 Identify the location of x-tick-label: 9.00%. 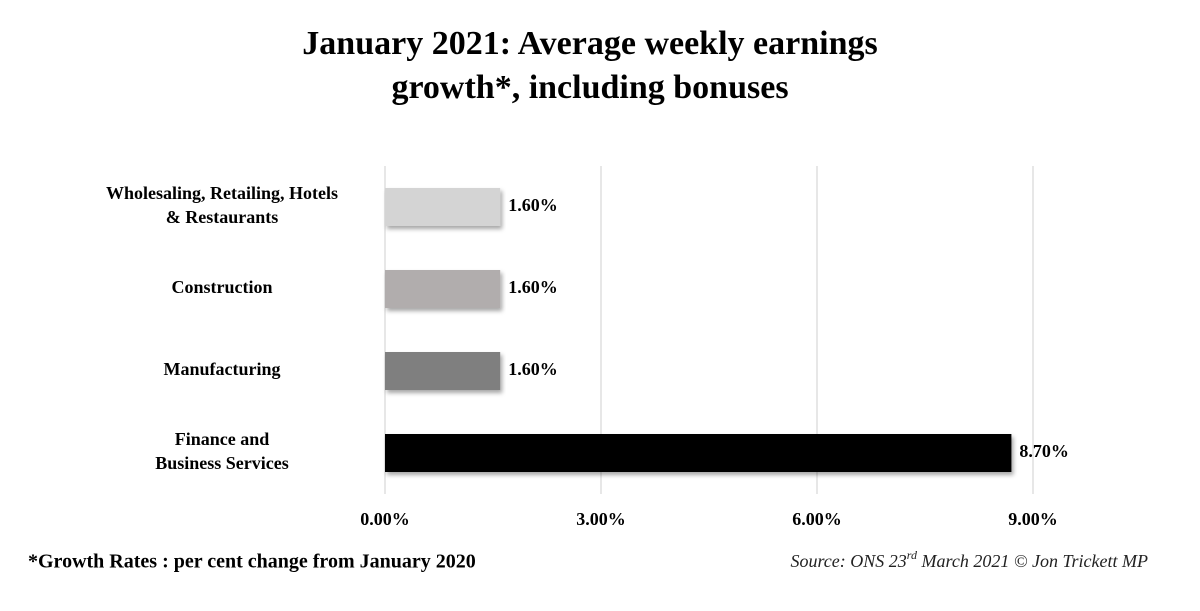
(1033, 519).